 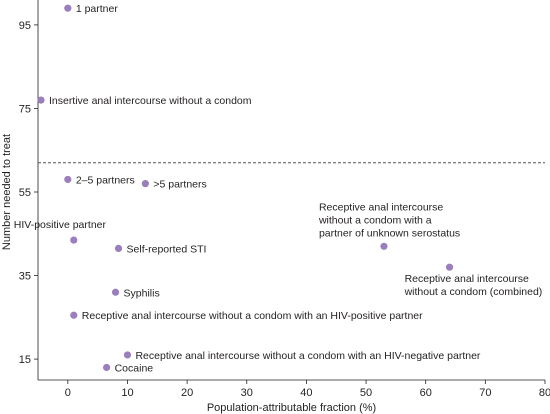 I want to click on x-tick-label: 40, so click(x=306, y=393).